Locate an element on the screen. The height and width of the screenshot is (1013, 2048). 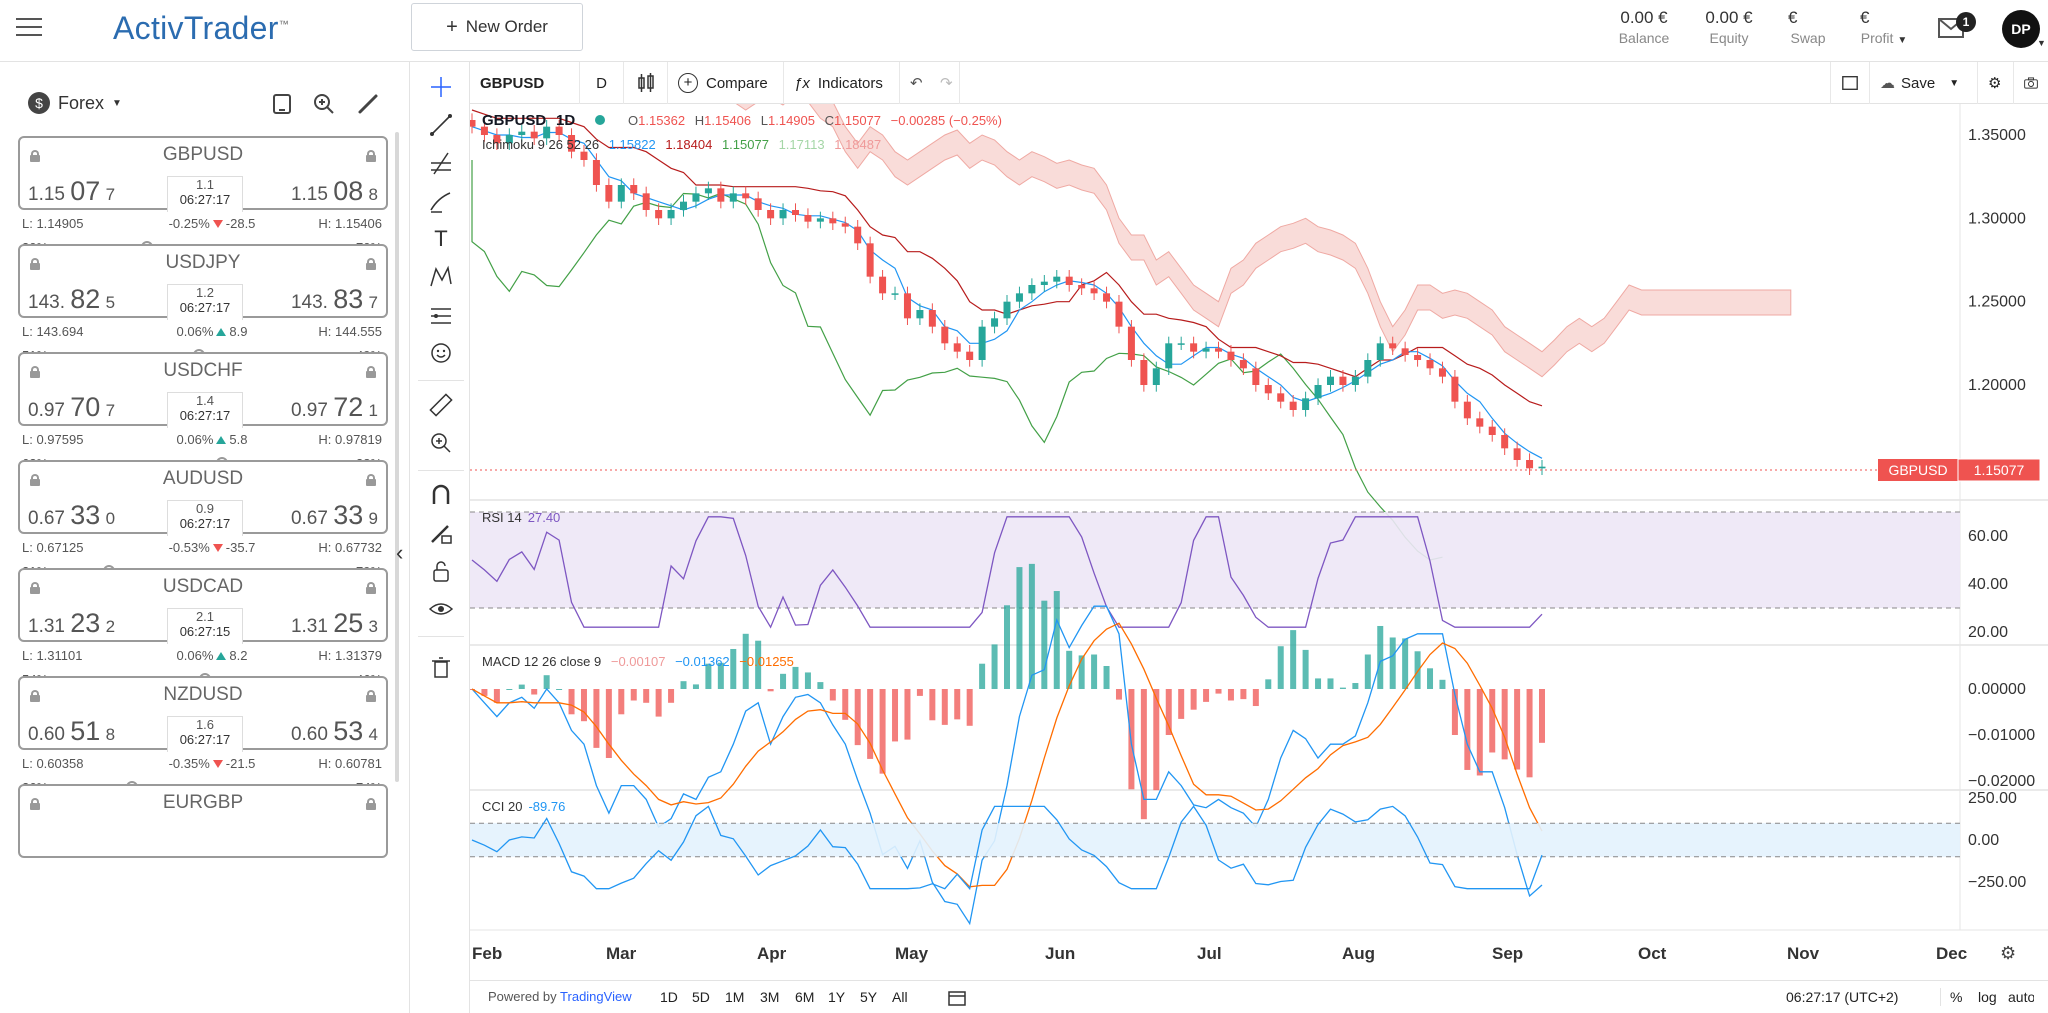
profit-dropdown: € Profit ▼ is located at coordinates (1884, 27).